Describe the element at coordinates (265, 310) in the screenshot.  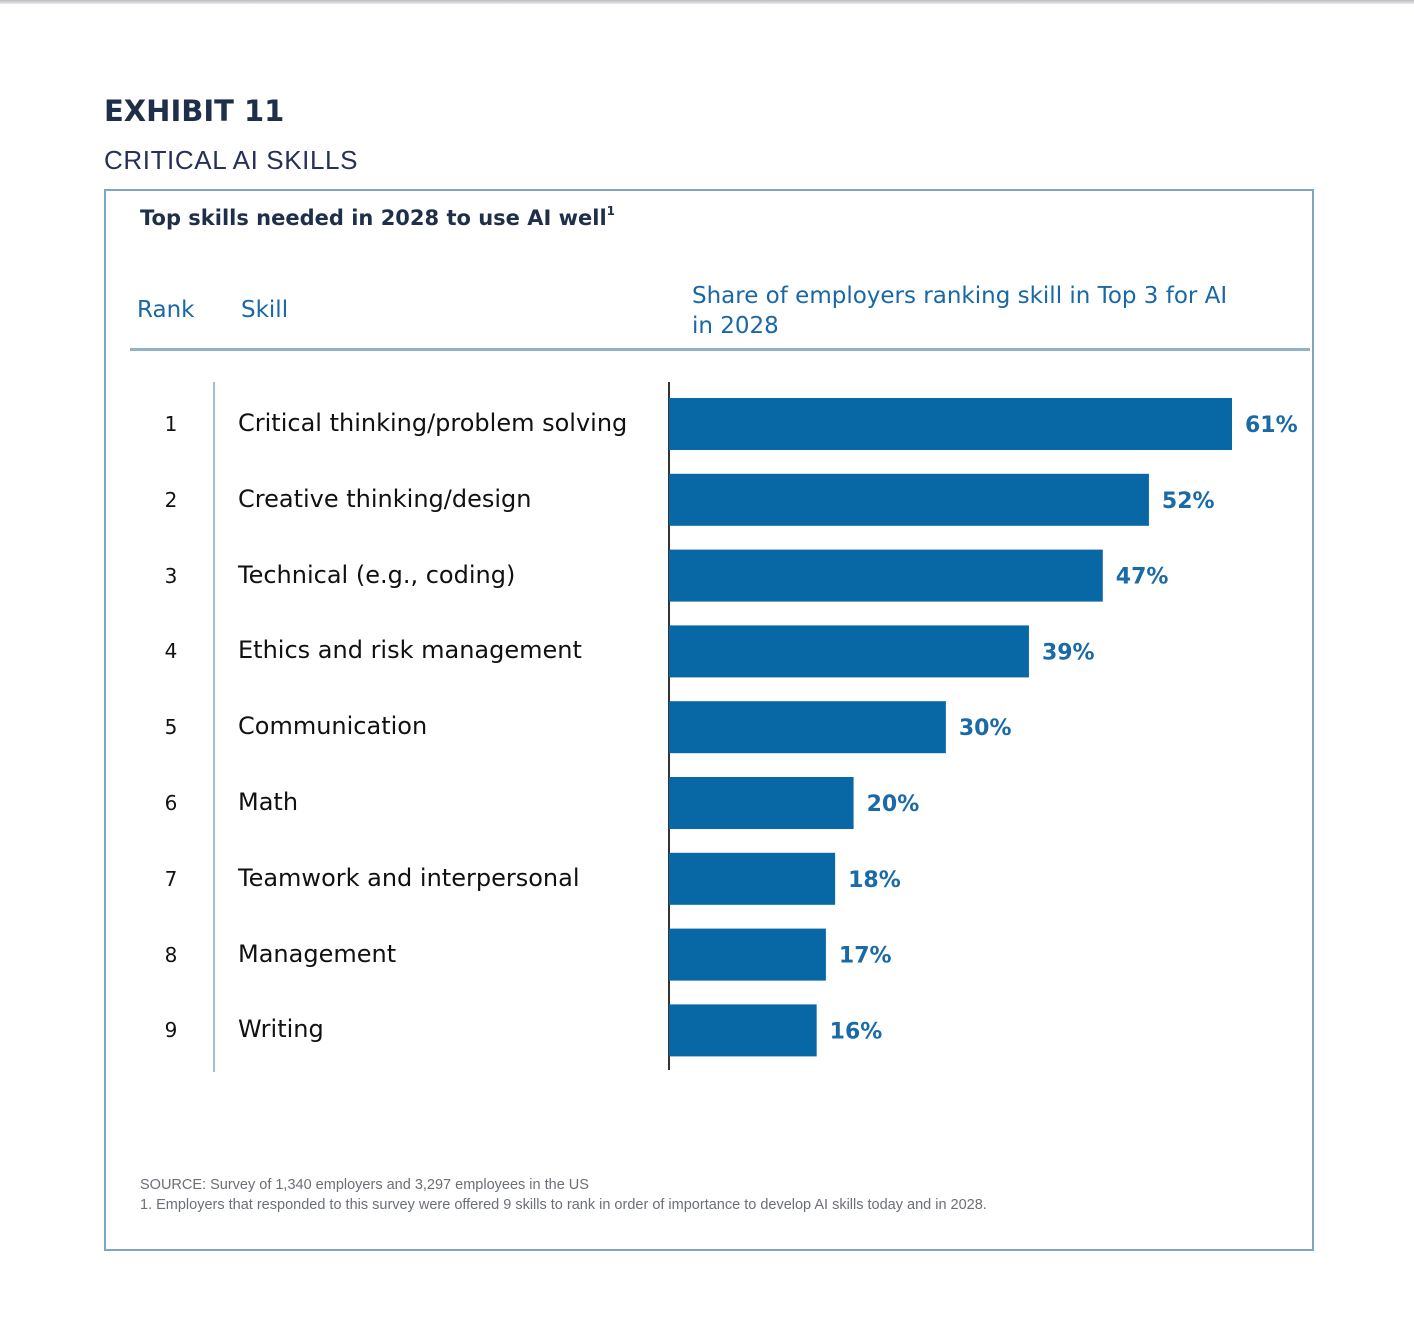
I see `skill-column-header: Skill` at that location.